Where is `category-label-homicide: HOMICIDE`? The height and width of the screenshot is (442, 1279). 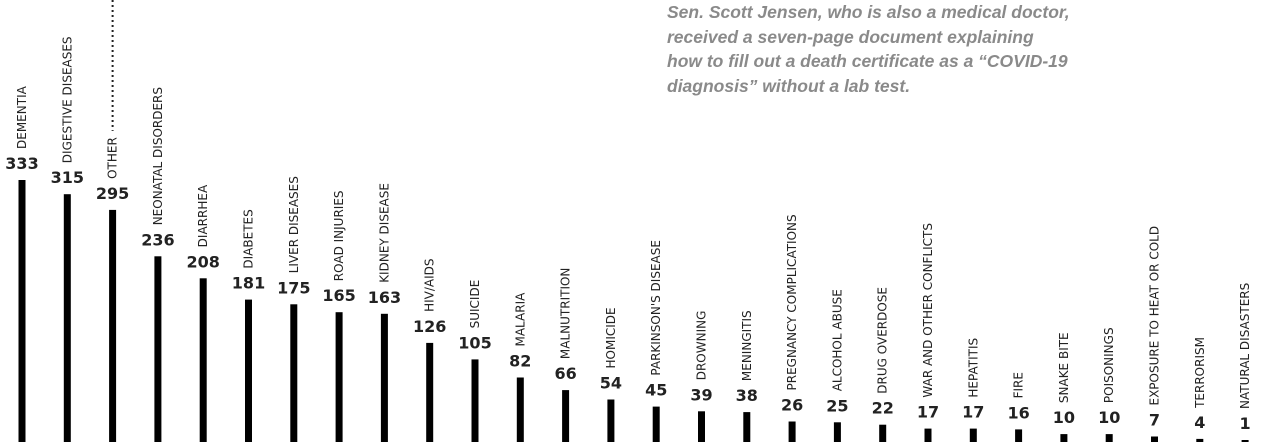 category-label-homicide: HOMICIDE is located at coordinates (611, 337).